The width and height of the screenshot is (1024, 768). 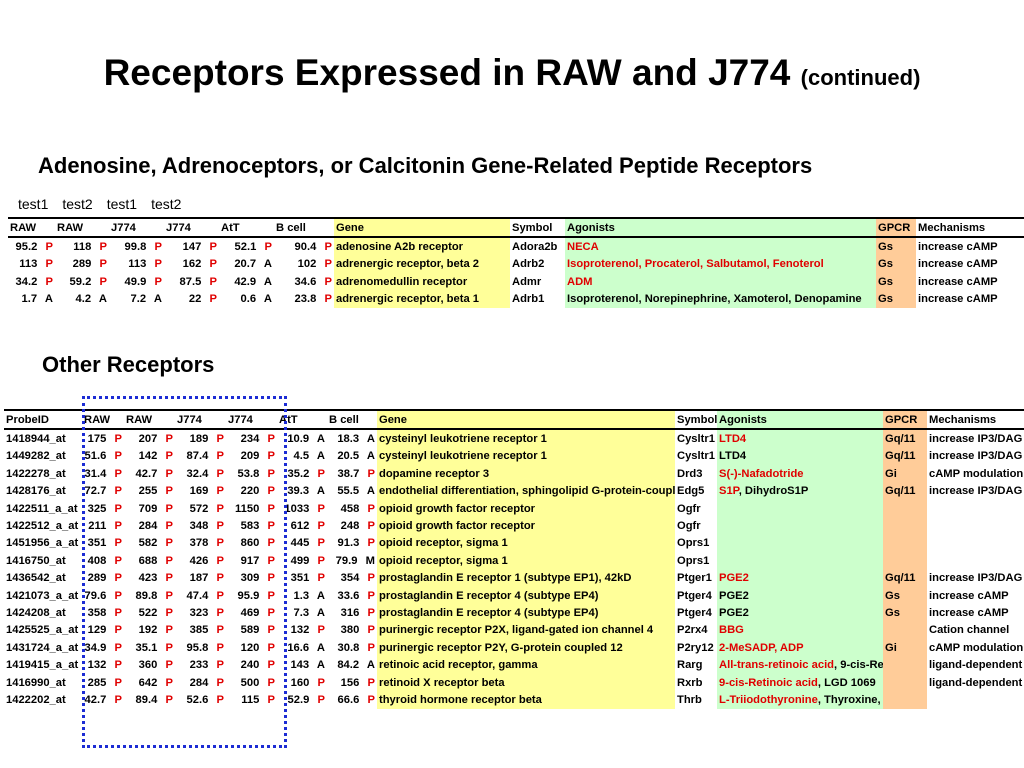 What do you see at coordinates (136, 264) in the screenshot?
I see `expression-value: 113 P` at bounding box center [136, 264].